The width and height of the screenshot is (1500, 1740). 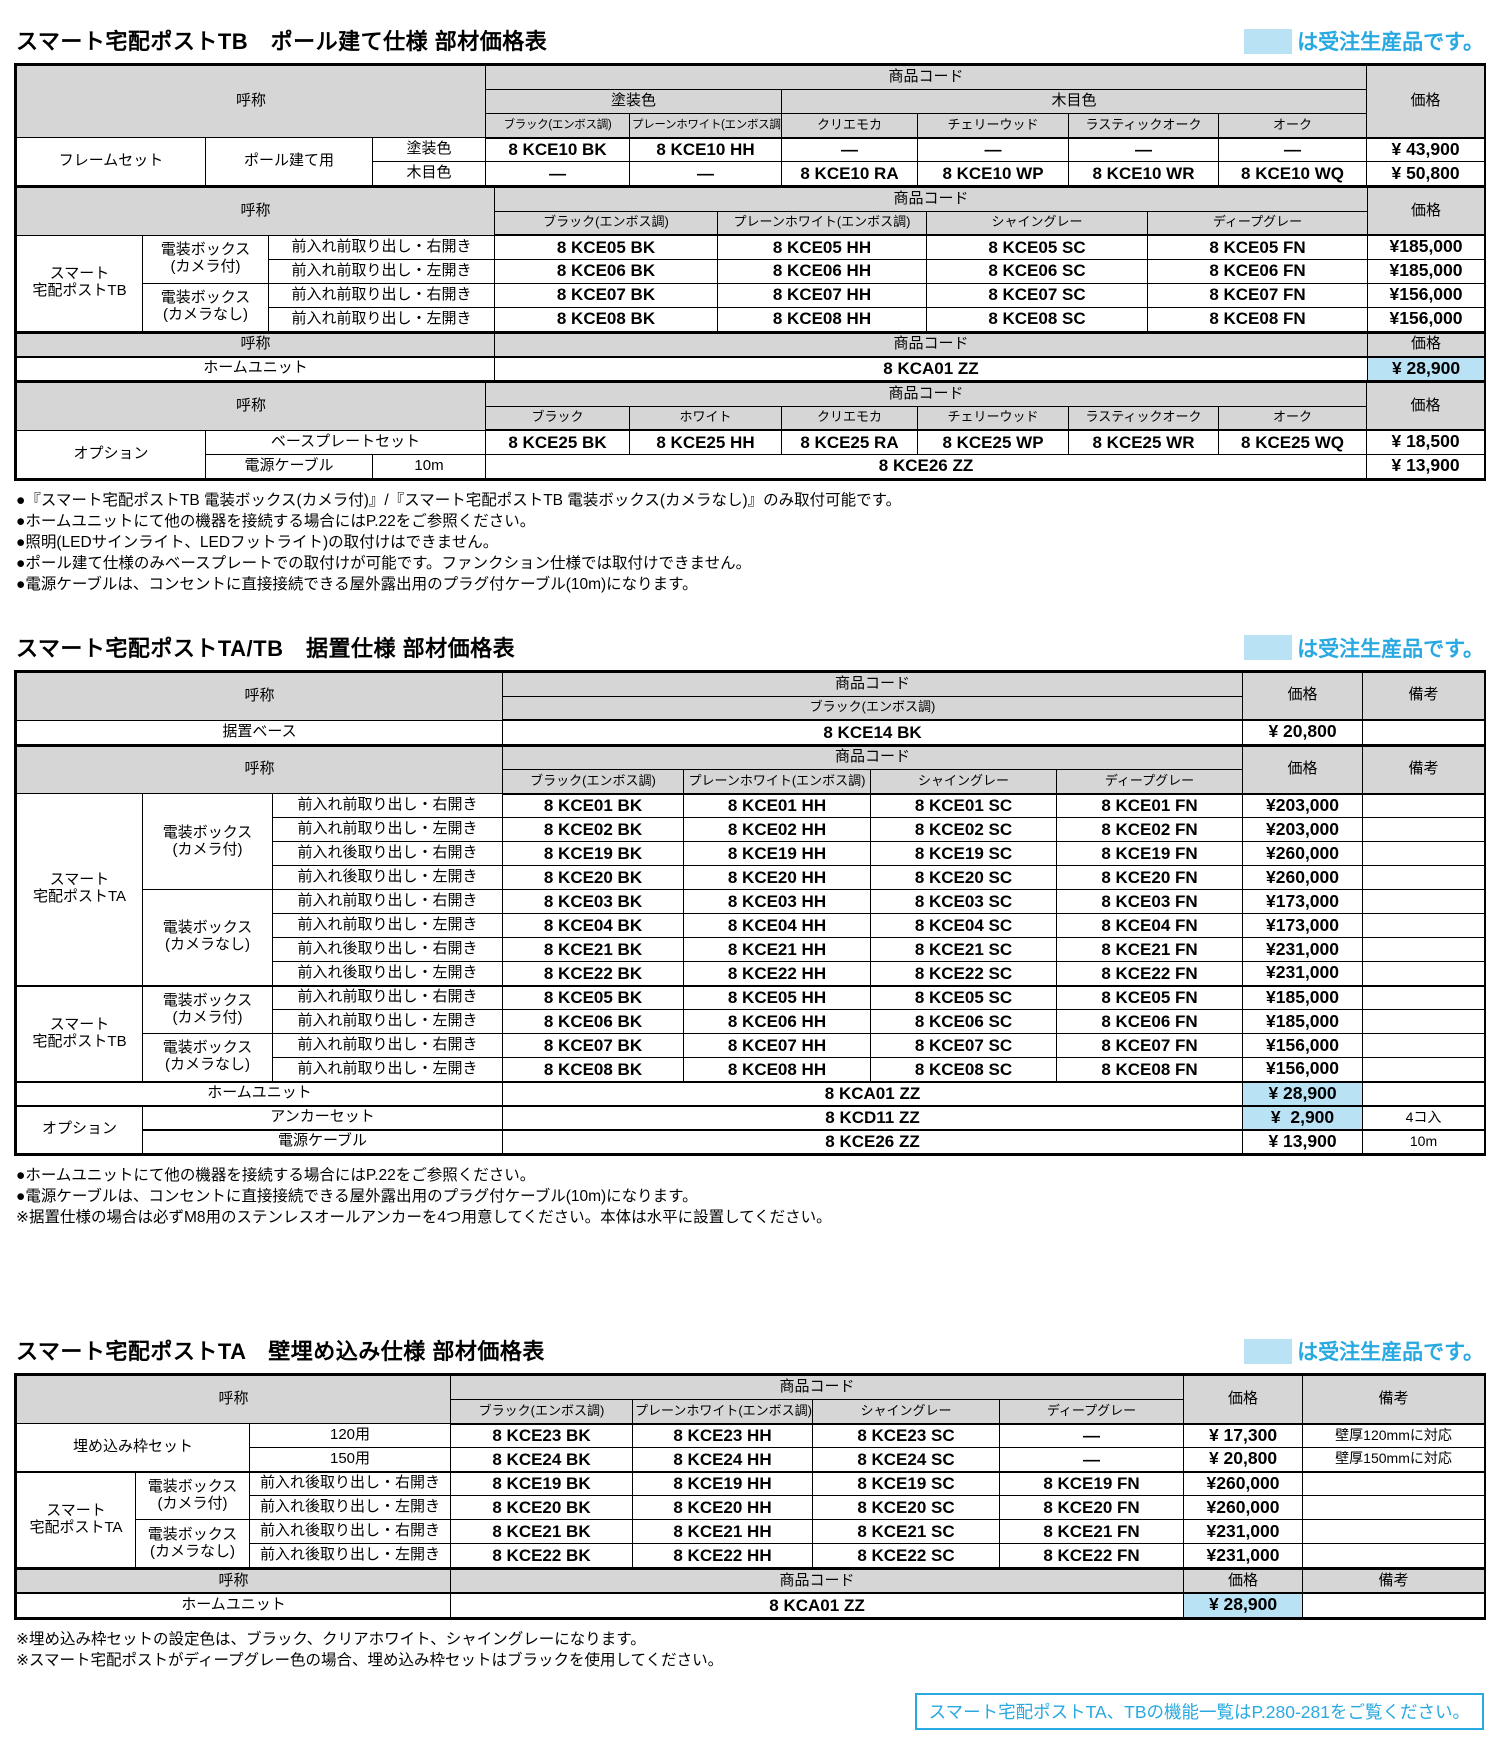 I want to click on product-code-cell: 8 KCE21 HH, so click(x=777, y=949).